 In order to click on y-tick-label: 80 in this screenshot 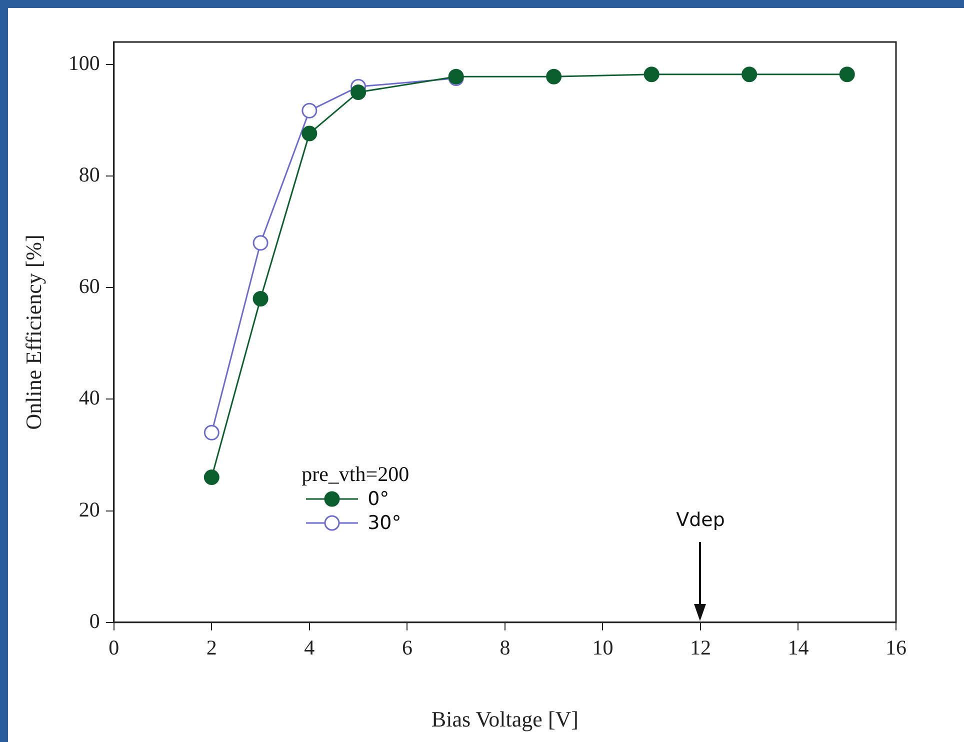, I will do `click(89, 174)`.